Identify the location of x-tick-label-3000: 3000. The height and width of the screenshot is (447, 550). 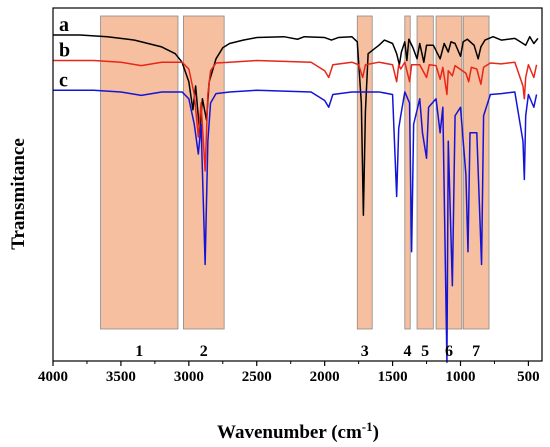
(189, 377).